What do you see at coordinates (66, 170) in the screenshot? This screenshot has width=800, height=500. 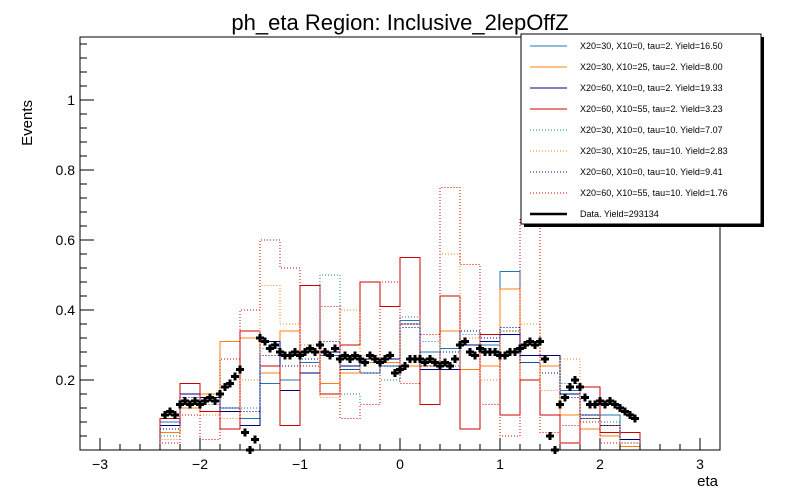 I see `y-tick-label: 0.8` at bounding box center [66, 170].